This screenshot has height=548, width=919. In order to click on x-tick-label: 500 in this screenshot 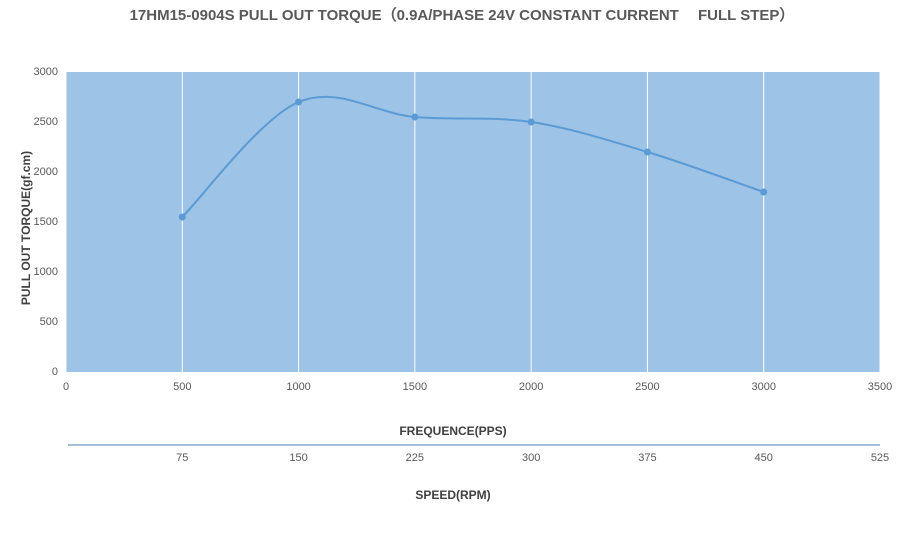, I will do `click(182, 387)`.